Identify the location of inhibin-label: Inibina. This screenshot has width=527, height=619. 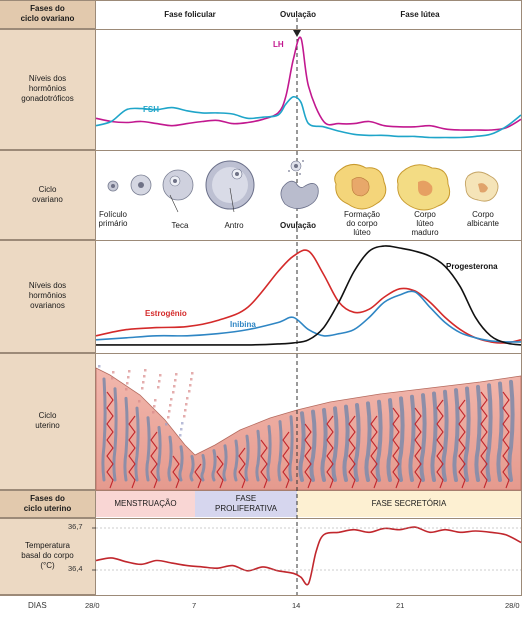
(243, 324).